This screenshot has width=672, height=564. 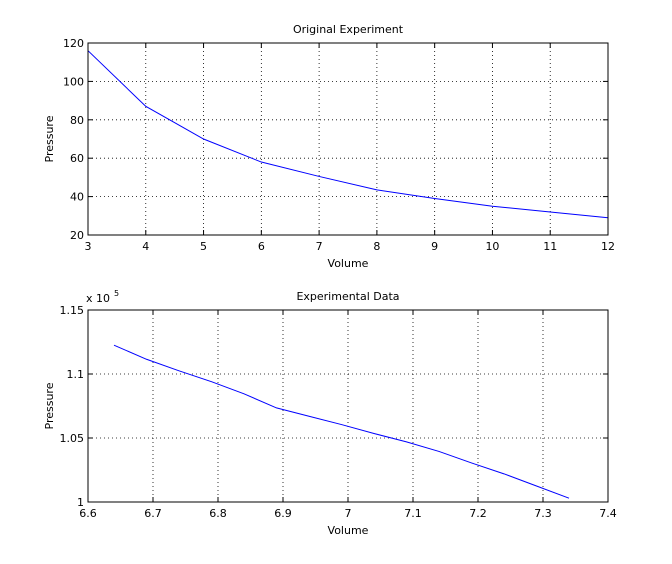 What do you see at coordinates (376, 246) in the screenshot?
I see `x-tick-label: 8` at bounding box center [376, 246].